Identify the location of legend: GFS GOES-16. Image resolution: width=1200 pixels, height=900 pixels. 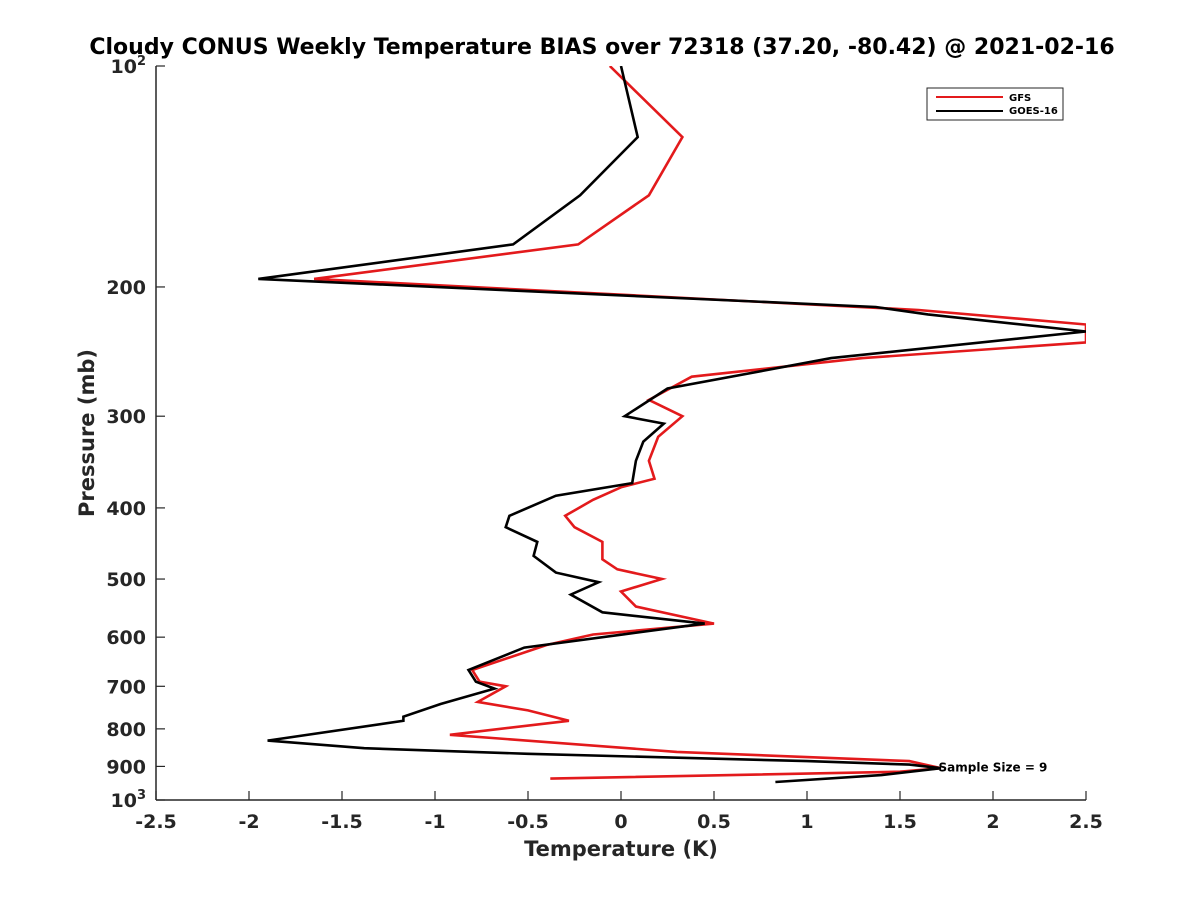
(995, 104).